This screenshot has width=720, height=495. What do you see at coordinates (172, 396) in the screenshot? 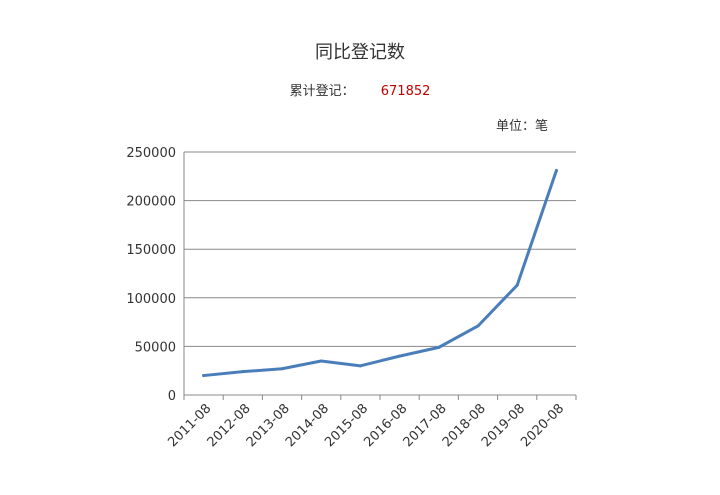
I see `y-tick-label: 0` at bounding box center [172, 396].